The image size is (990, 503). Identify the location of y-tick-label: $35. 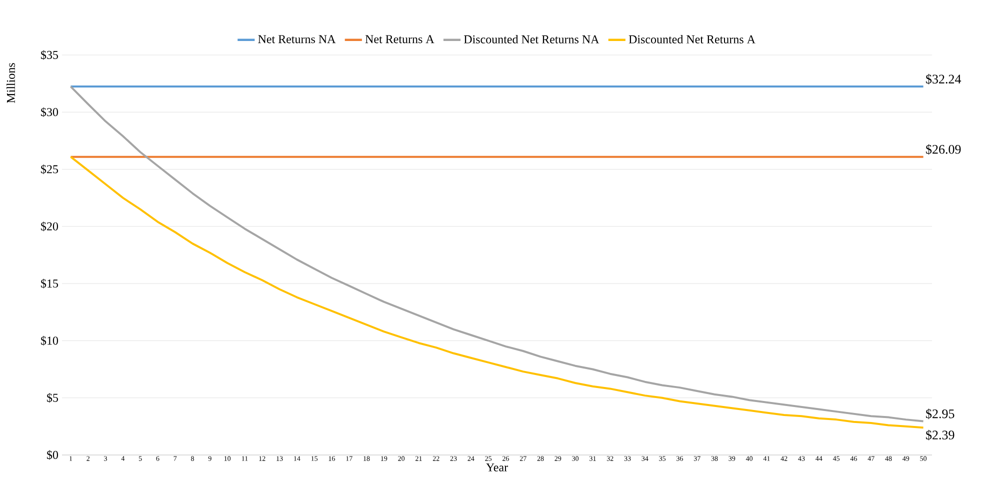
(49, 55).